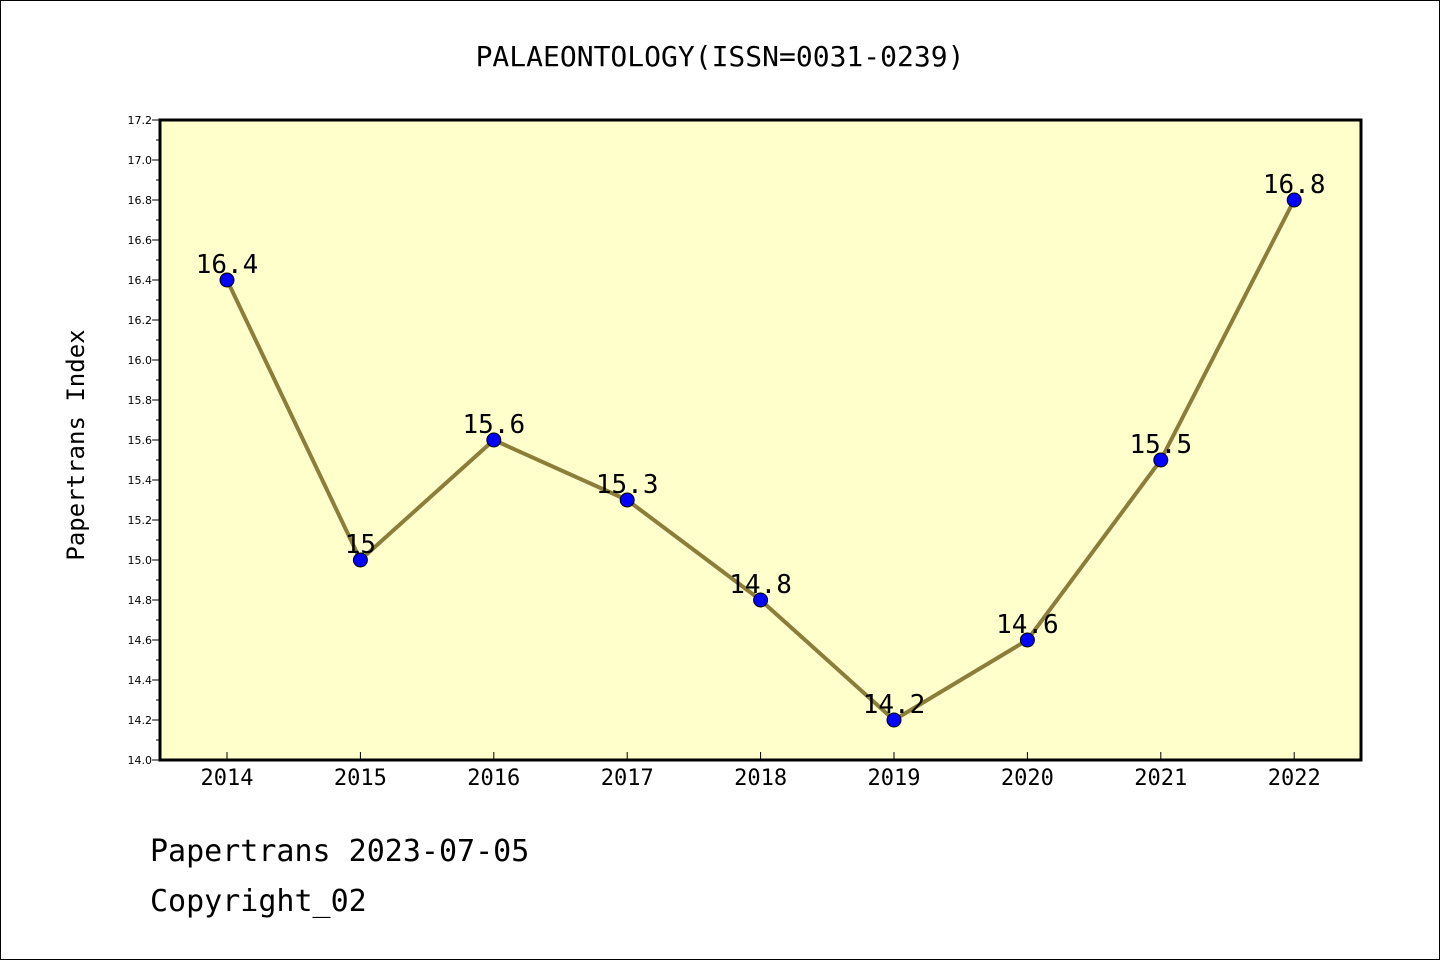 Image resolution: width=1440 pixels, height=960 pixels. What do you see at coordinates (627, 485) in the screenshot?
I see `data-label: 15.3` at bounding box center [627, 485].